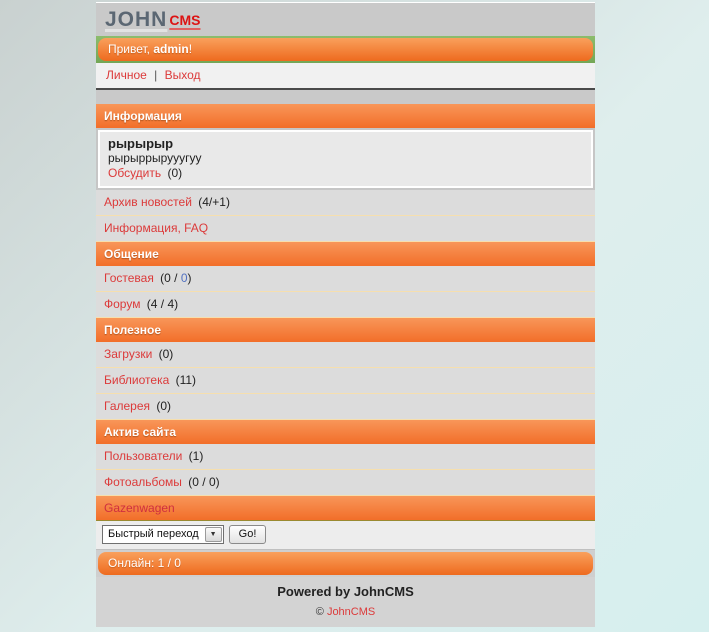  What do you see at coordinates (170, 278) in the screenshot?
I see `guestbook-count-pre: (0 /` at bounding box center [170, 278].